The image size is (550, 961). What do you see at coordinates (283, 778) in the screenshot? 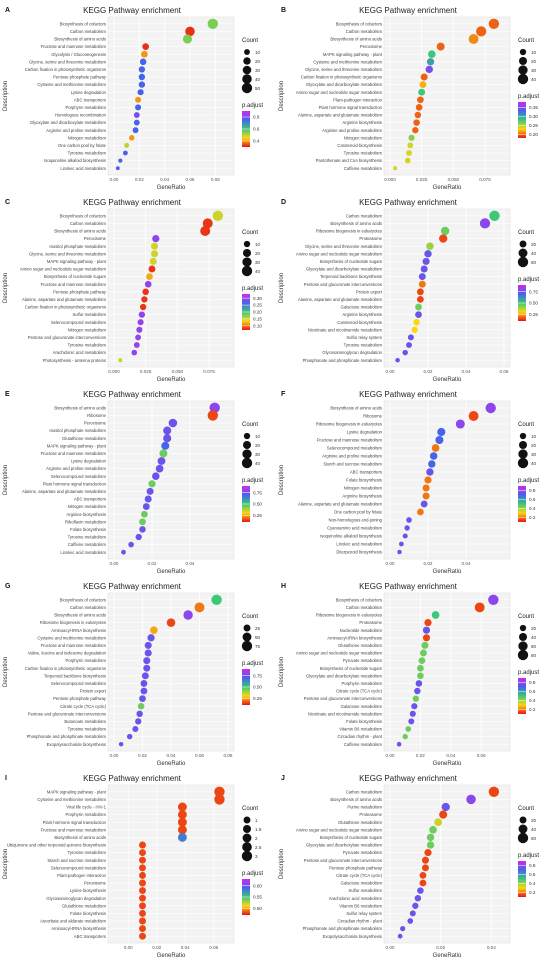
I see `panel-letter: J` at bounding box center [283, 778].